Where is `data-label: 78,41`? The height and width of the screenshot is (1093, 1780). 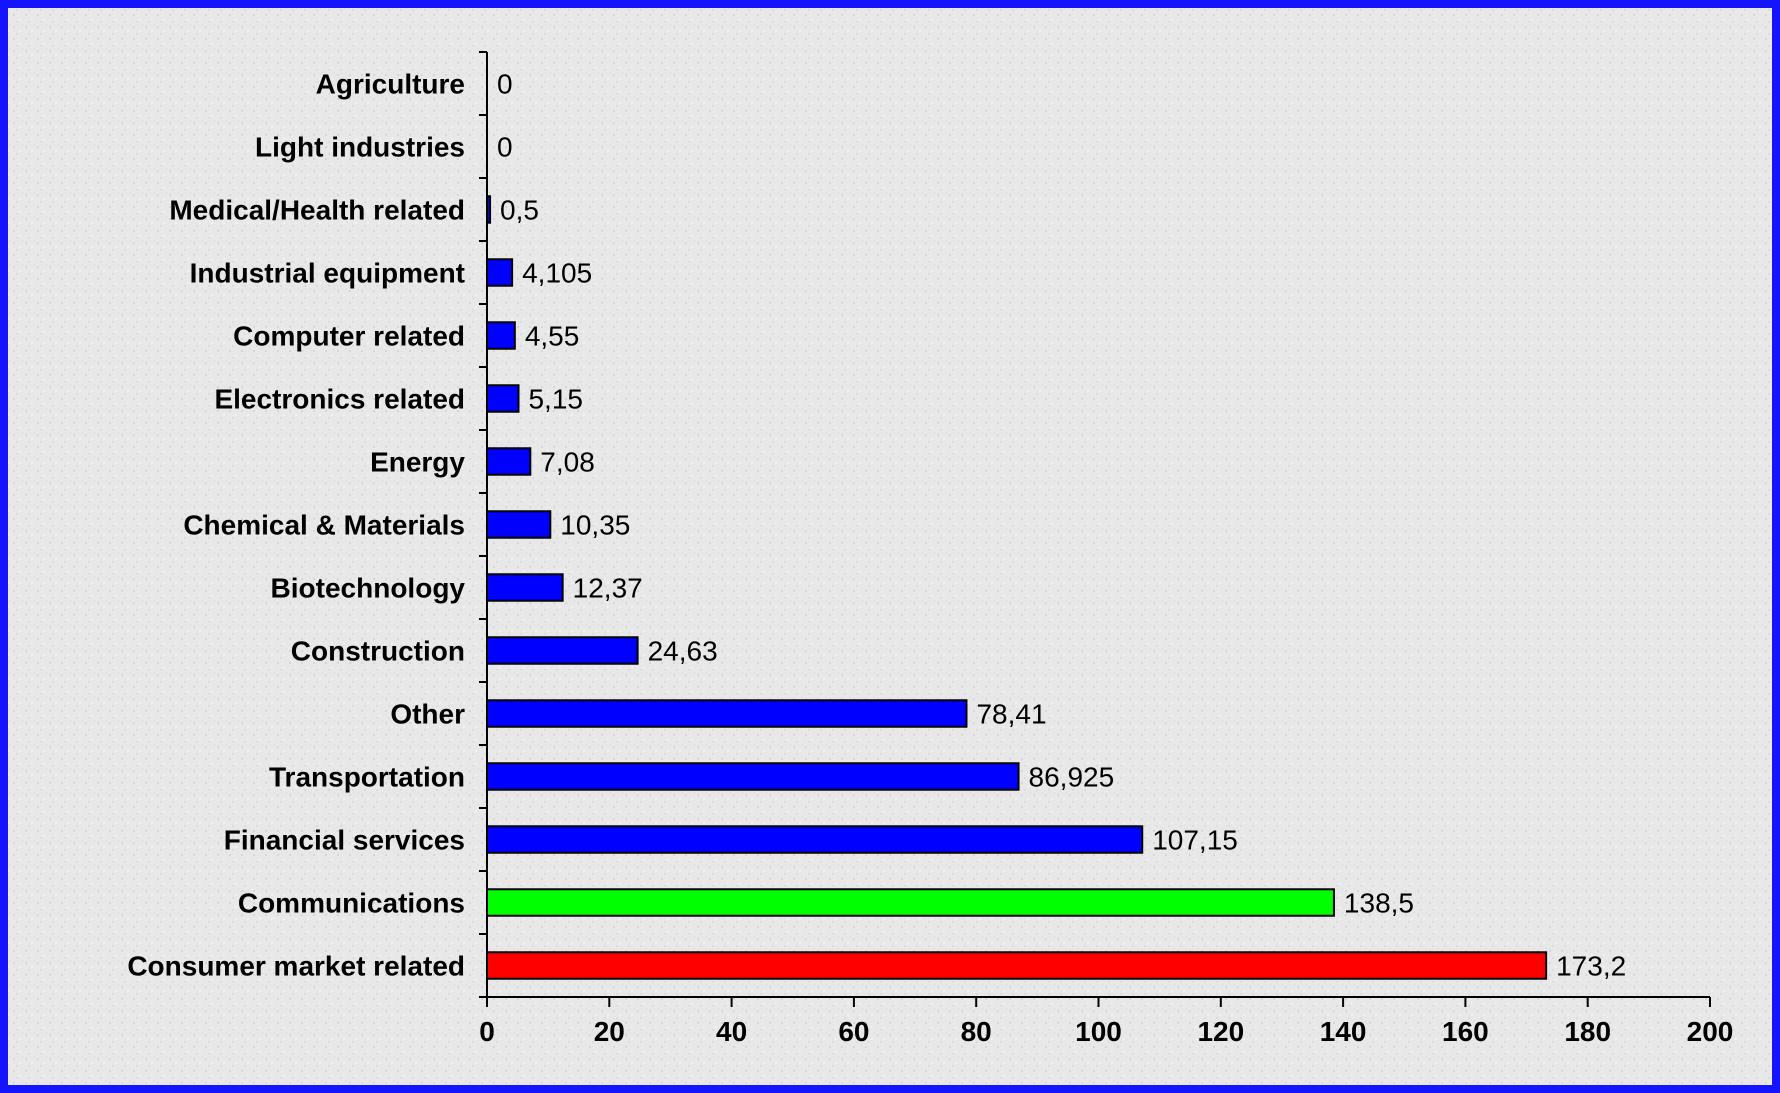
data-label: 78,41 is located at coordinates (1011, 714).